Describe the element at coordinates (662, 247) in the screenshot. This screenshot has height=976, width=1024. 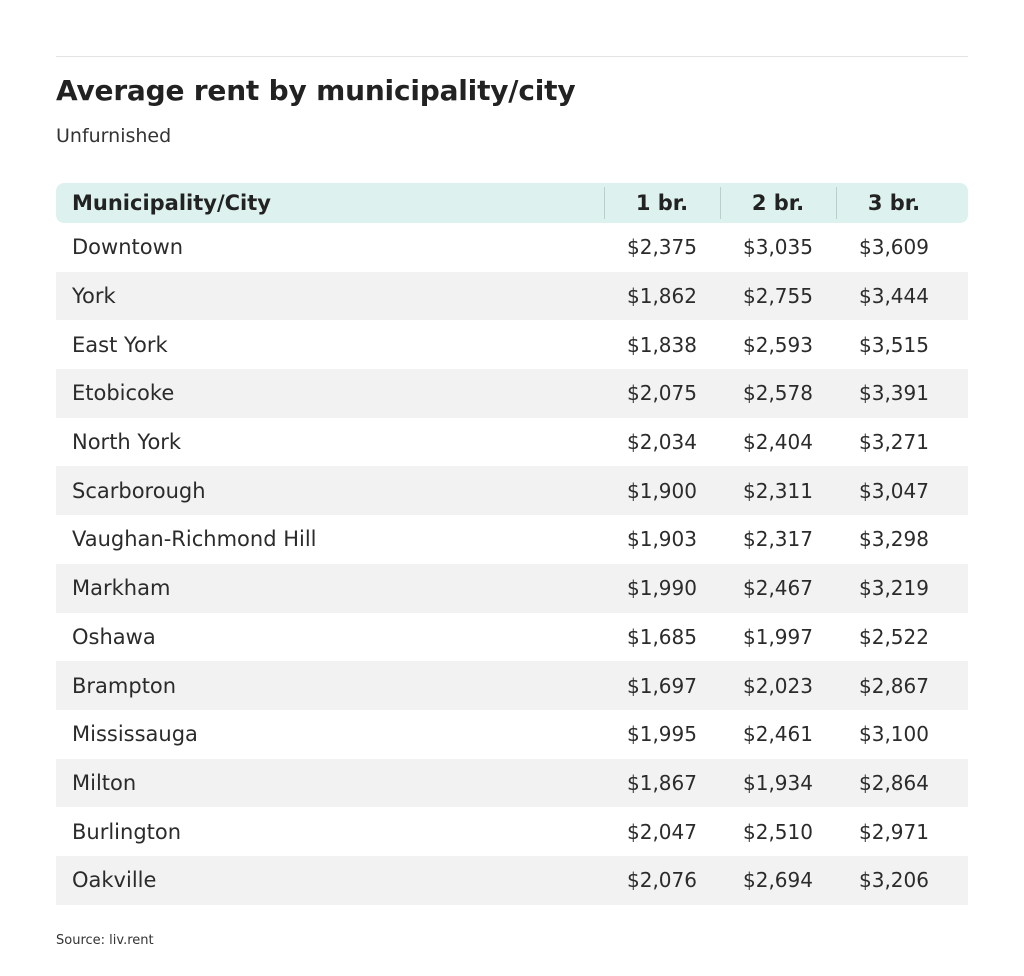
I see `row-value-1br: $2,375` at that location.